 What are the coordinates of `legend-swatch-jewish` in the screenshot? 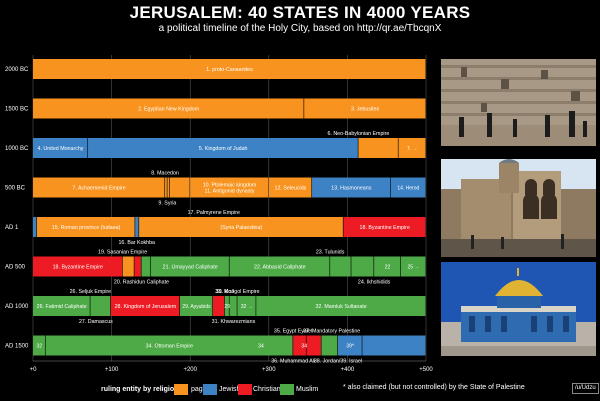 It's located at (210, 389).